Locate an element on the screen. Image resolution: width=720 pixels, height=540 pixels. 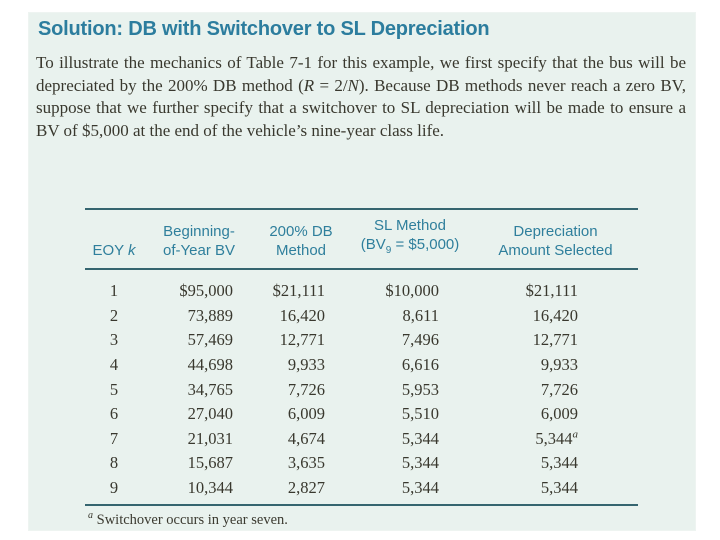
db-header-line2: Method is located at coordinates (301, 250).